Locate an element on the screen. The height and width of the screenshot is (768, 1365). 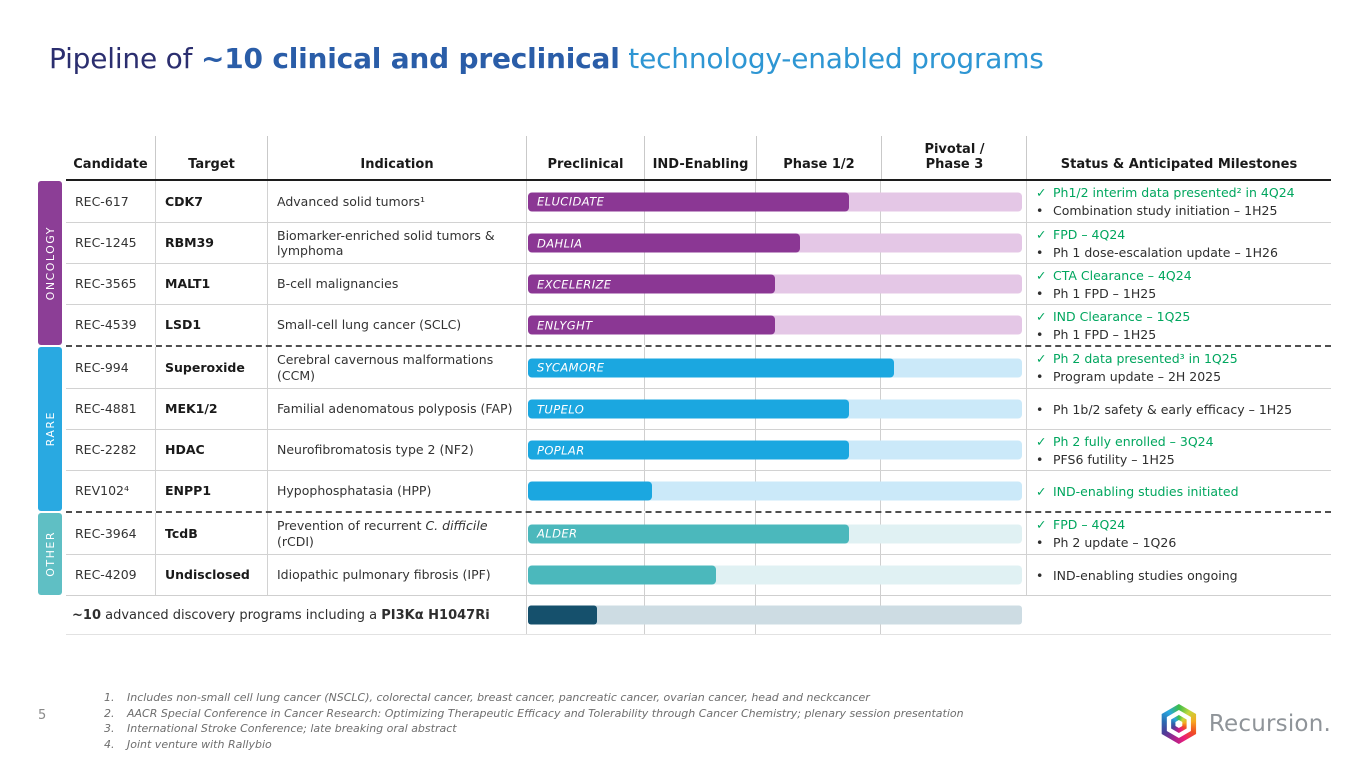
candidate-cell: REC-617 is located at coordinates (102, 201).